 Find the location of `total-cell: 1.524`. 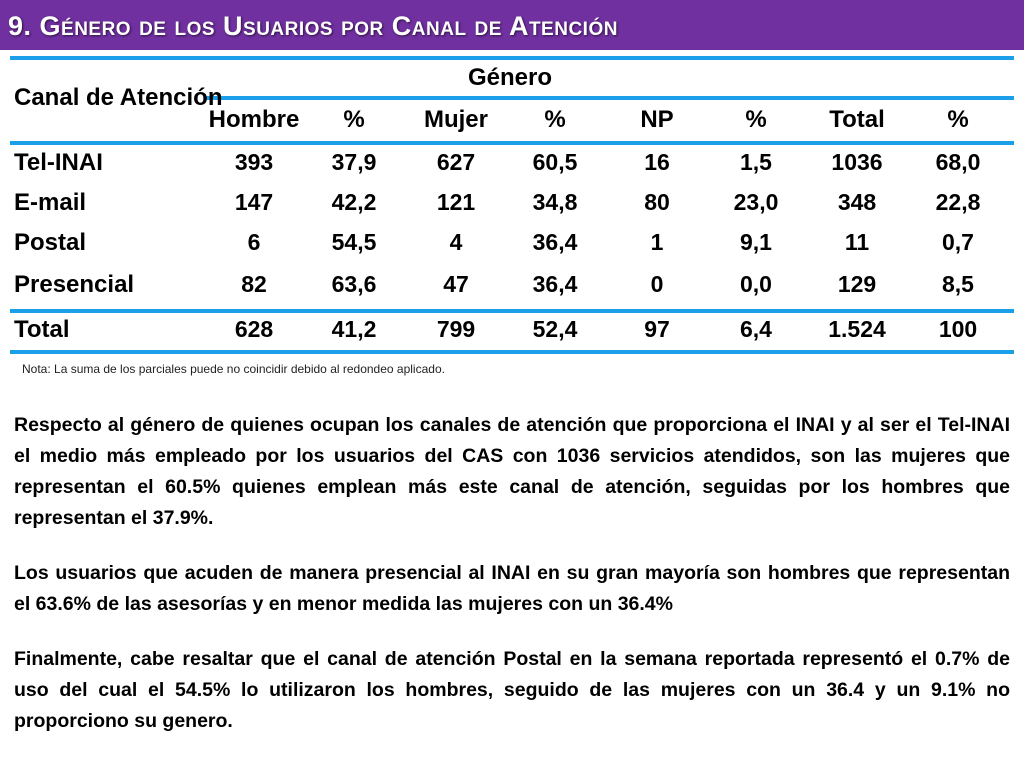

total-cell: 1.524 is located at coordinates (857, 329).